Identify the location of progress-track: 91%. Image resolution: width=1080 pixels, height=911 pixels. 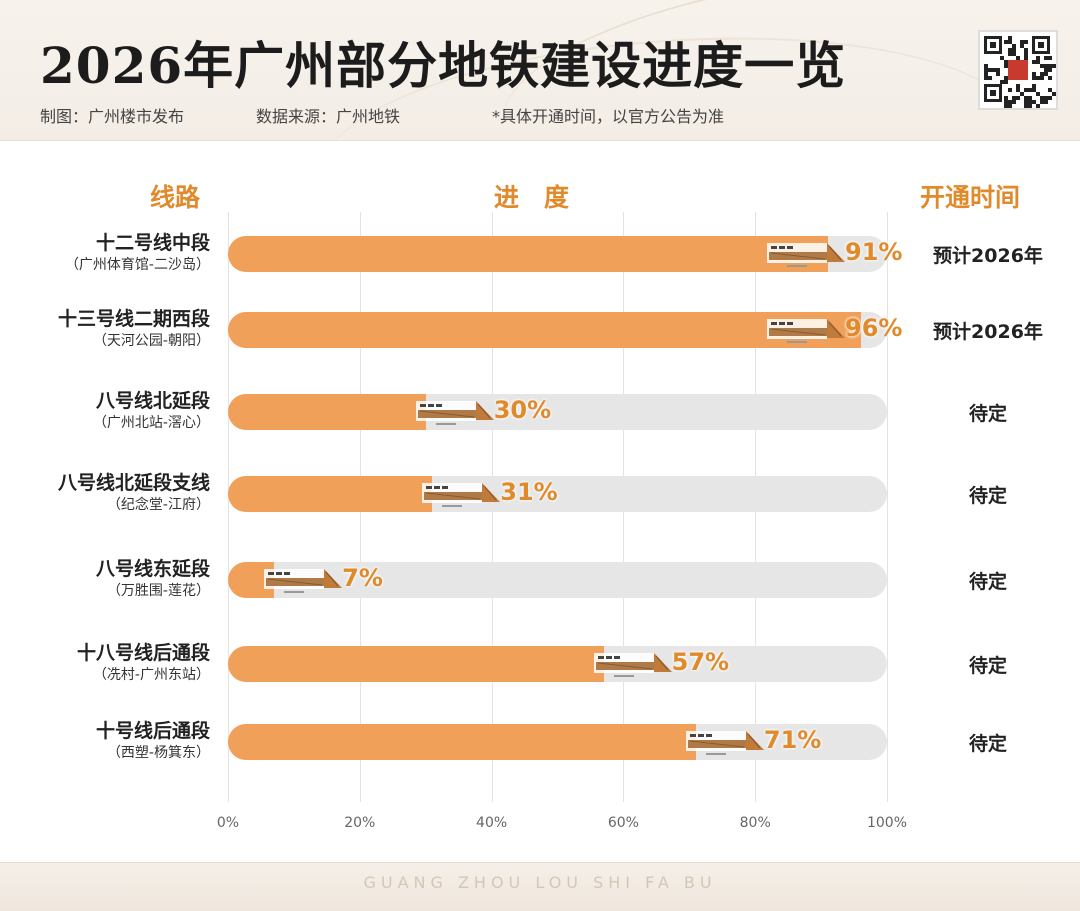
(565, 254).